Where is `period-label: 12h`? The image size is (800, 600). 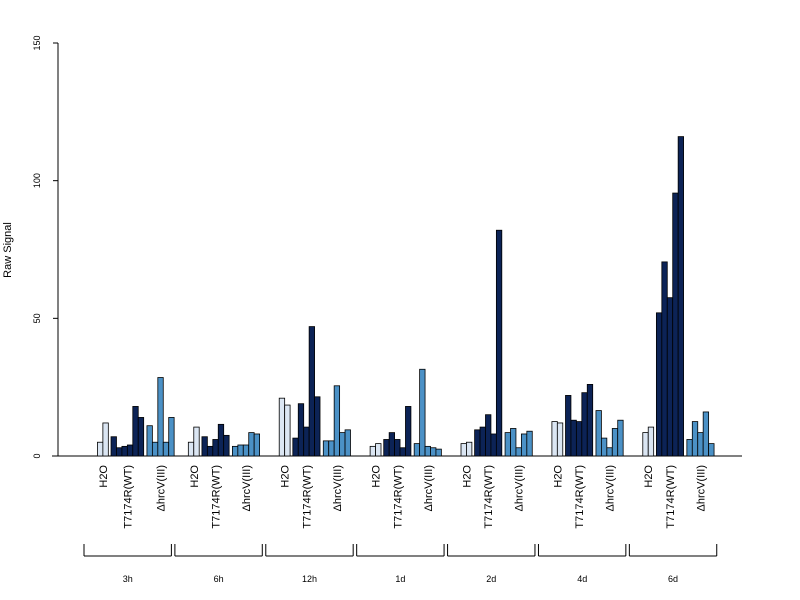 period-label: 12h is located at coordinates (309, 579).